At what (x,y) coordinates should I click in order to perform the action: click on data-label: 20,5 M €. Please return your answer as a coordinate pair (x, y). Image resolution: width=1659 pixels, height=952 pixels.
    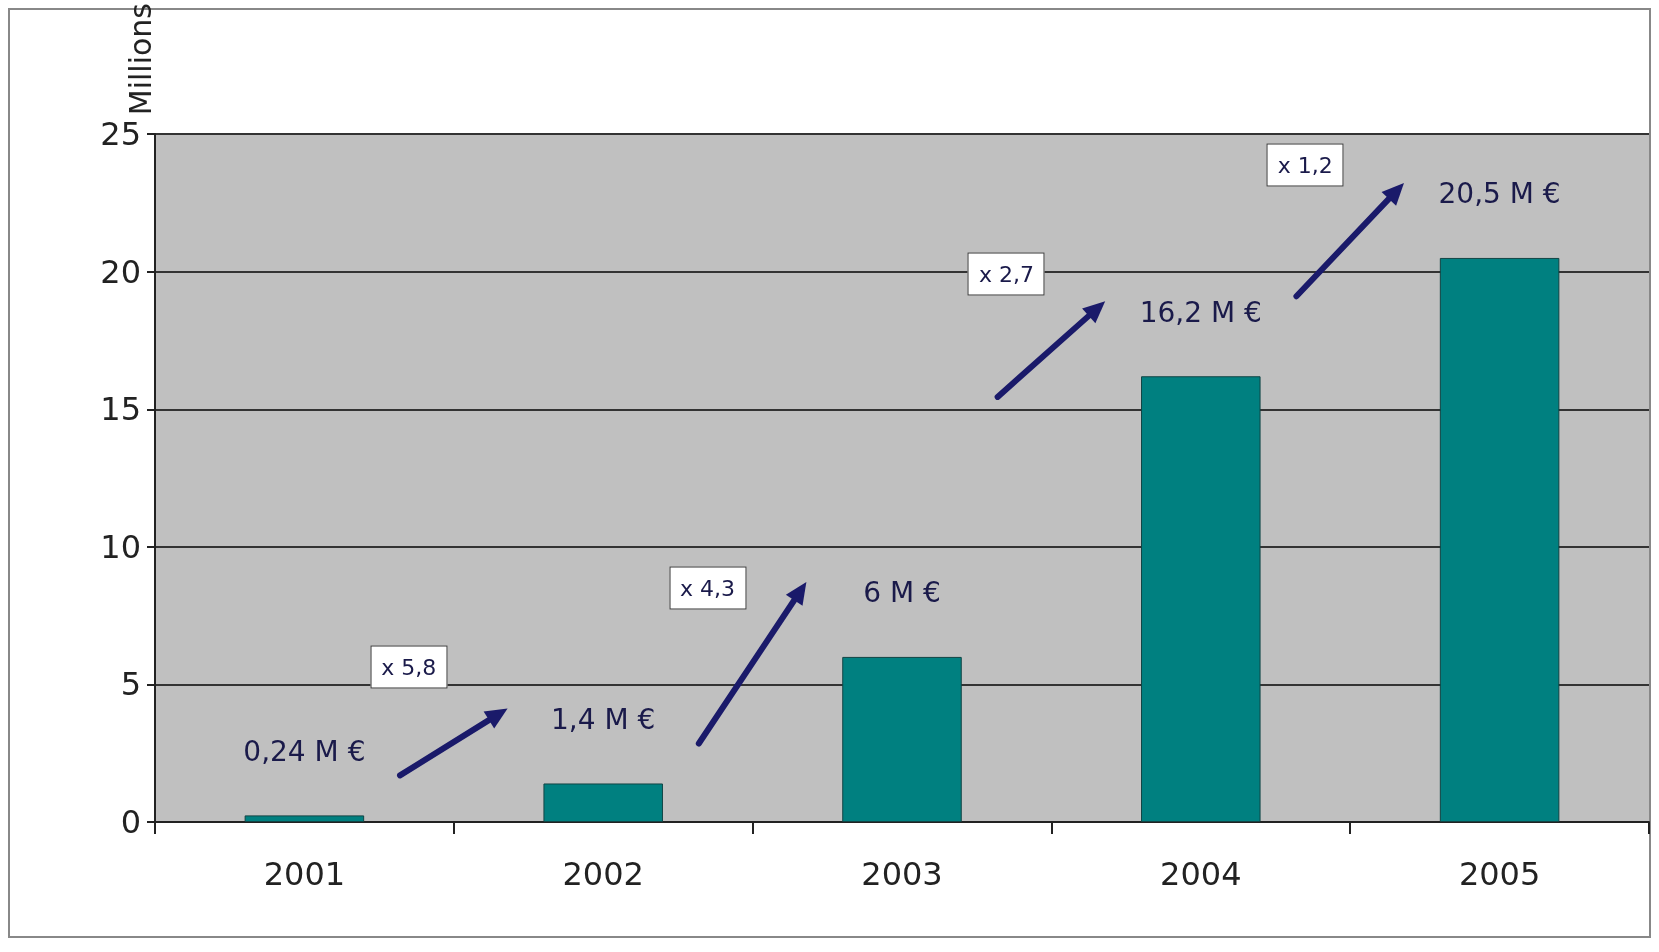
    Looking at the image, I should click on (1499, 194).